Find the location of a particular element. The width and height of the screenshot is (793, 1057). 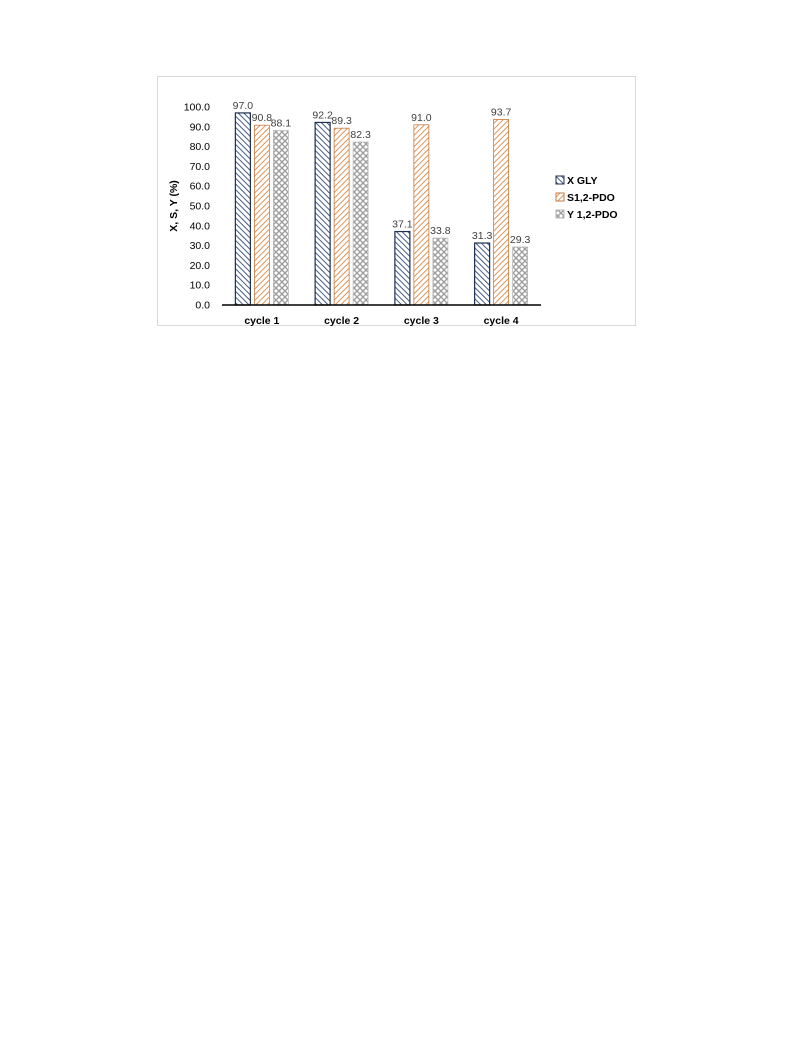

y-tick-label: 40.0 is located at coordinates (200, 226).